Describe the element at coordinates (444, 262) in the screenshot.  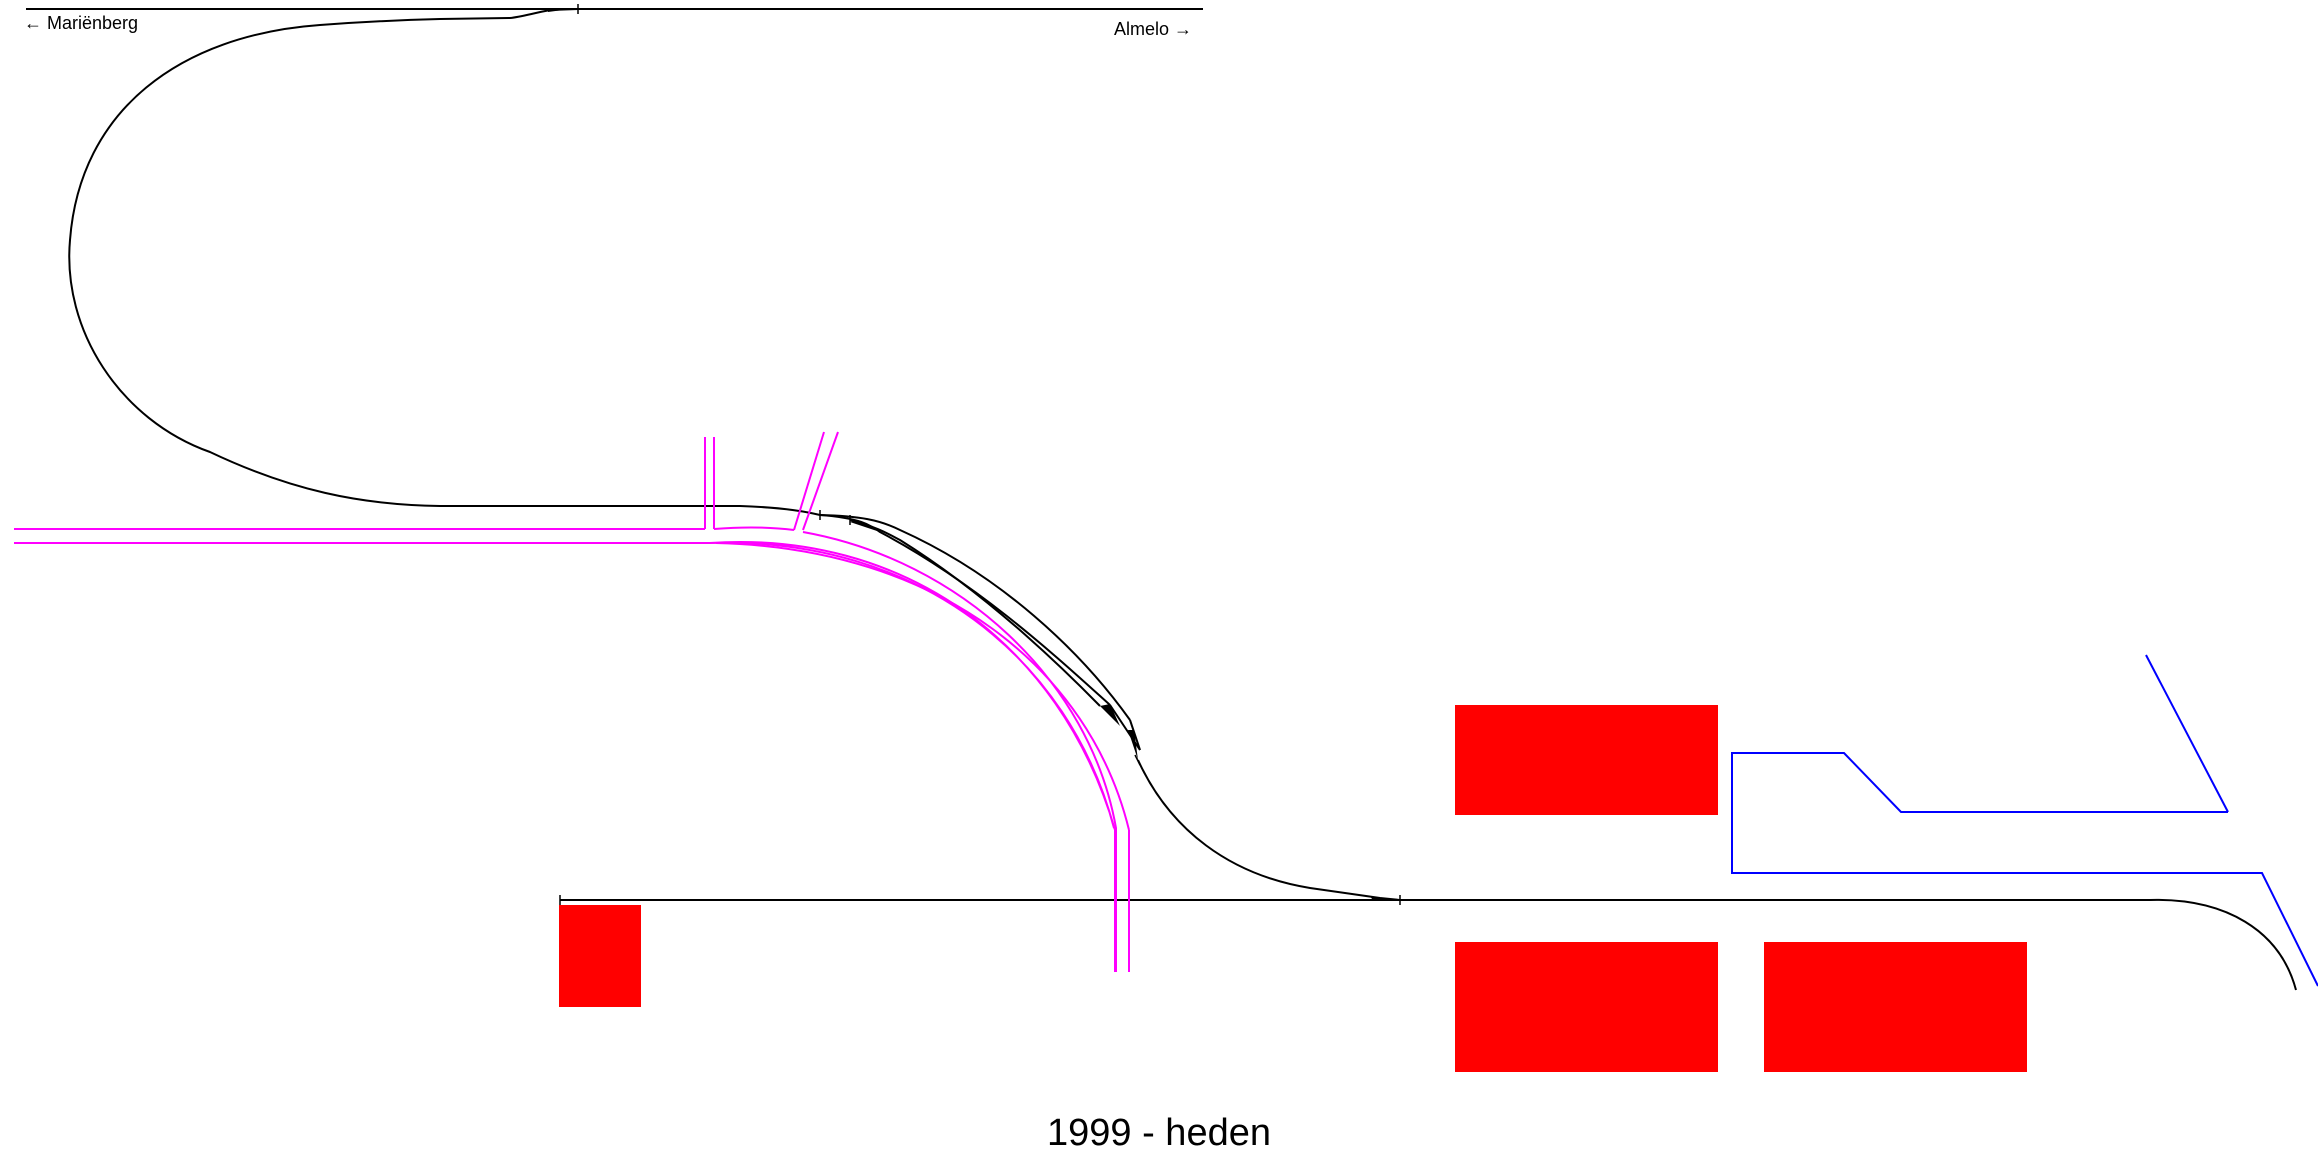
I see `connecting-curve-track` at that location.